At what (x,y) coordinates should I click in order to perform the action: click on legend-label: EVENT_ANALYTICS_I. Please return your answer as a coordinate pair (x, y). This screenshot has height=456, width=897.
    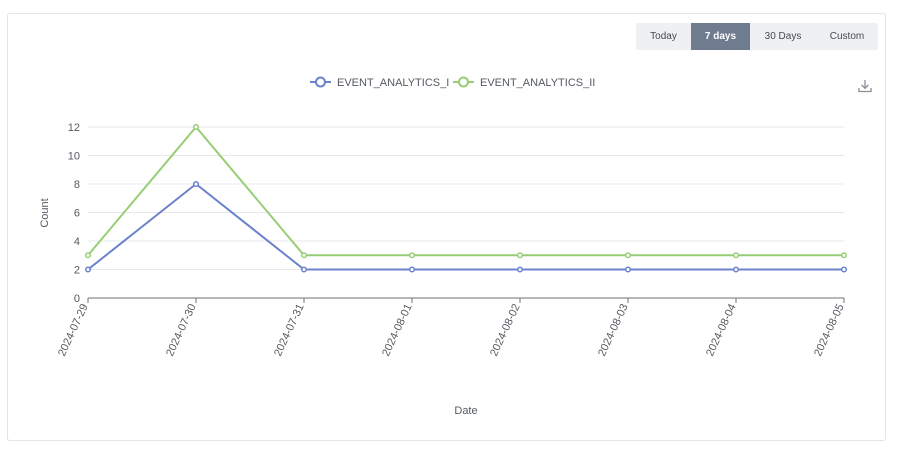
    Looking at the image, I should click on (393, 83).